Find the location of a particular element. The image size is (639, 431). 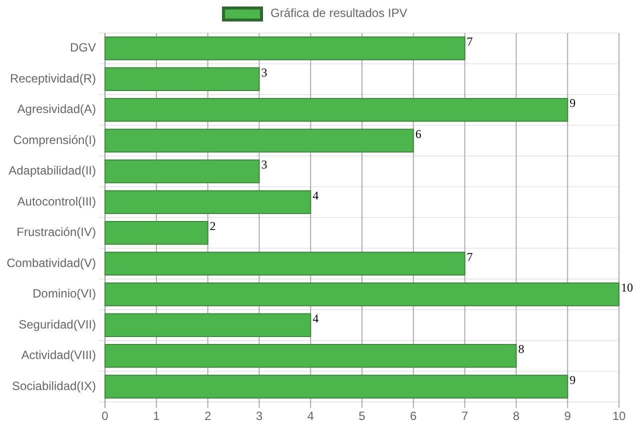

x-tick-label: 0 is located at coordinates (105, 416).